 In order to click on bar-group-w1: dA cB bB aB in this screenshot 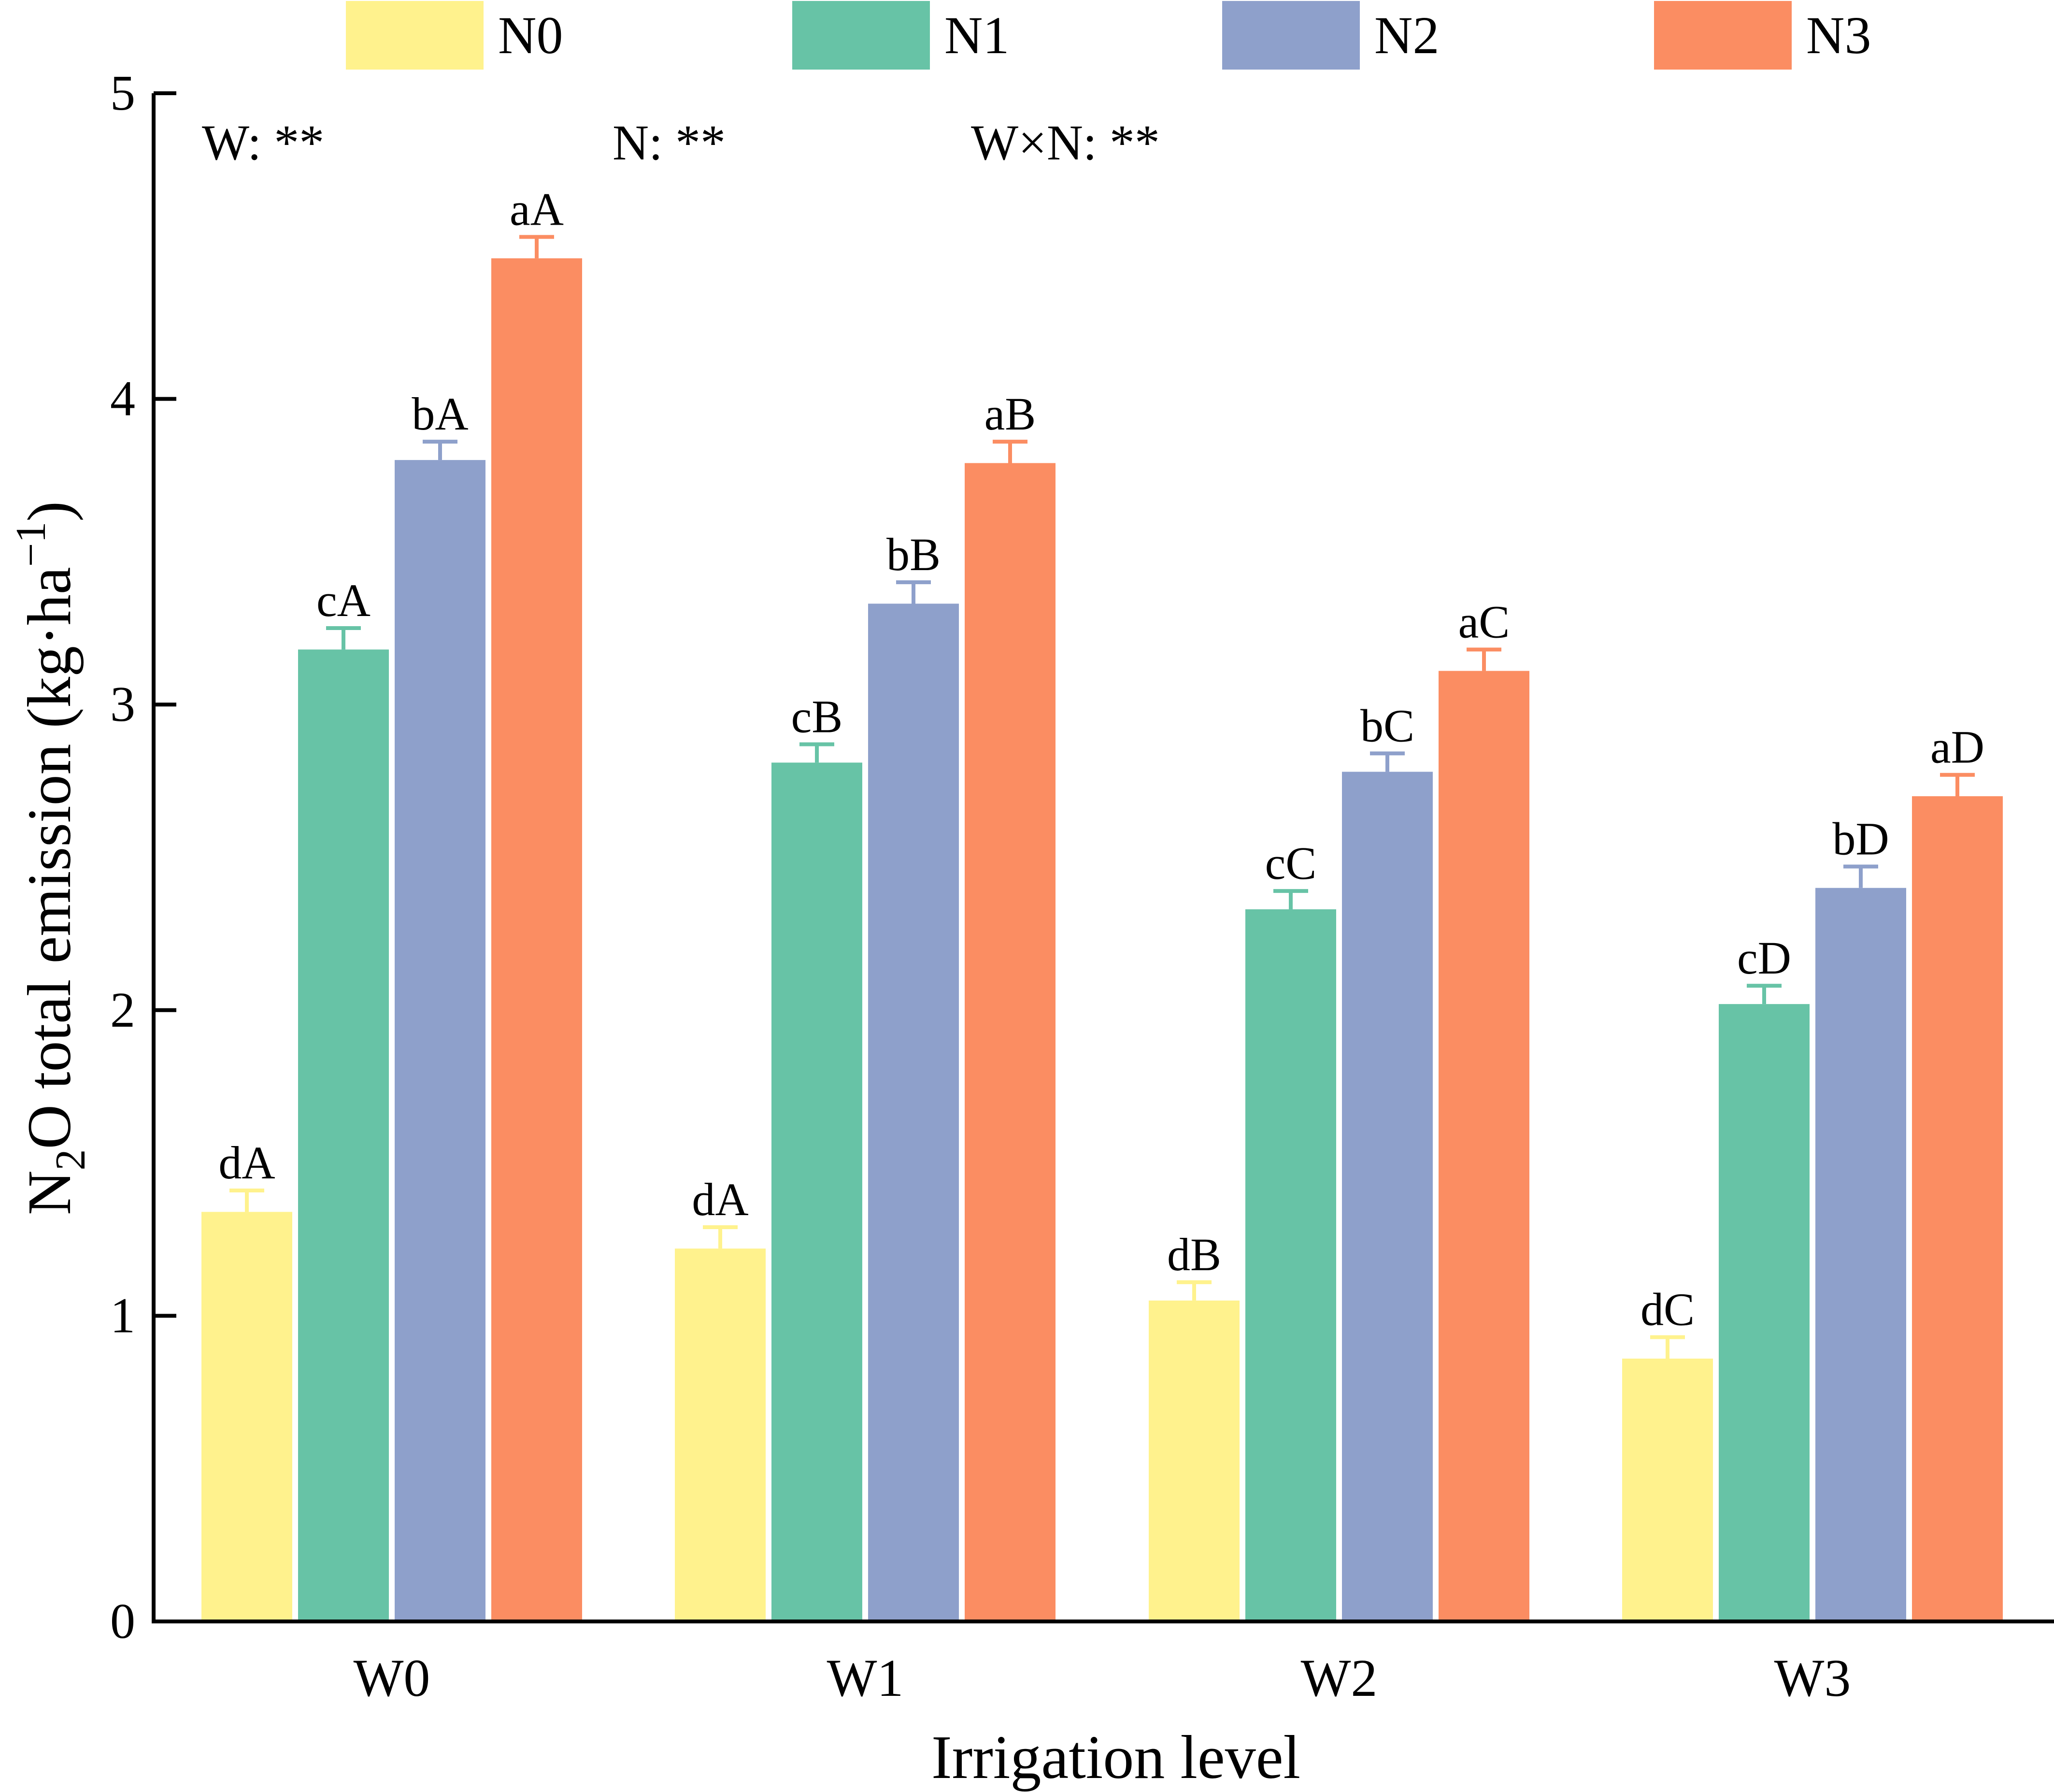, I will do `click(865, 1005)`.